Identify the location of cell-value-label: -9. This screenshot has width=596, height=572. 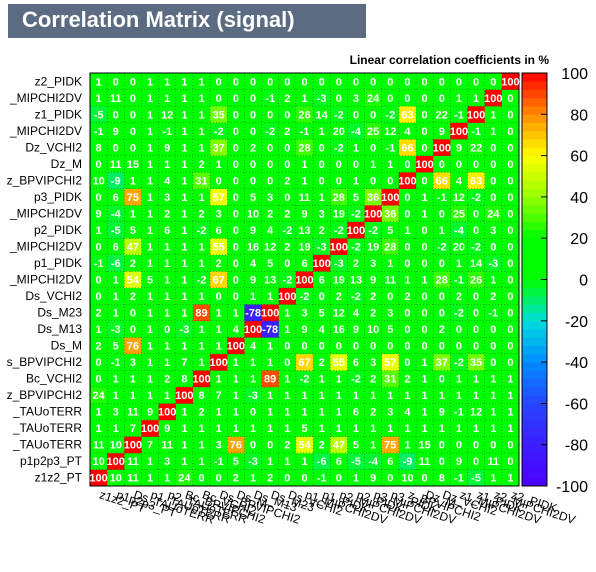
(116, 181).